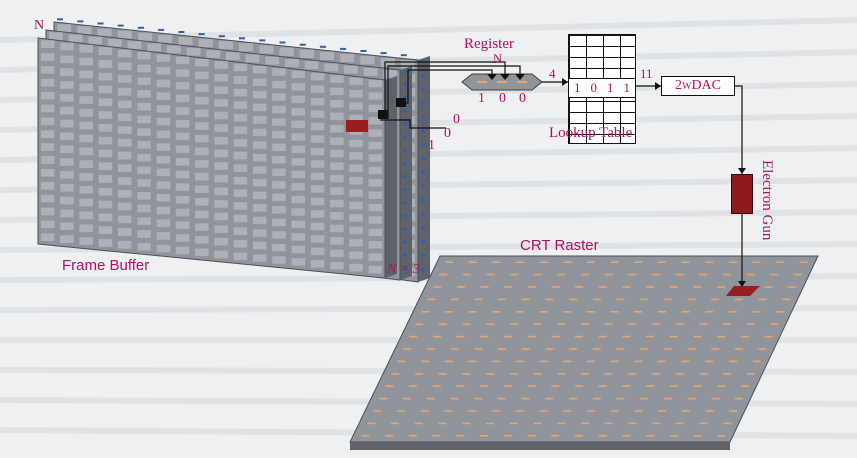 The width and height of the screenshot is (857, 458). What do you see at coordinates (403, 269) in the screenshot?
I see `plane-count-label: N = 3` at bounding box center [403, 269].